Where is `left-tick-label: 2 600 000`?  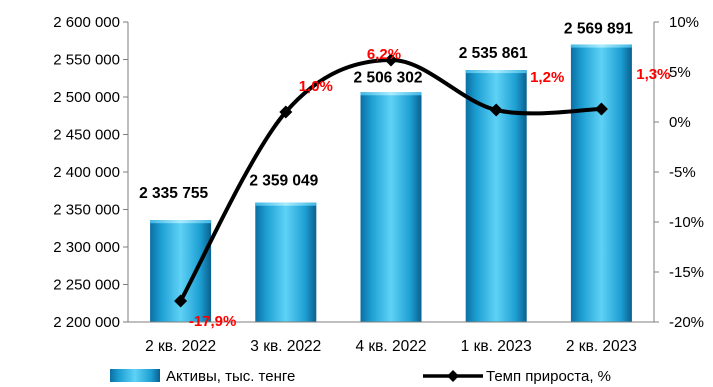
left-tick-label: 2 600 000 is located at coordinates (86, 22).